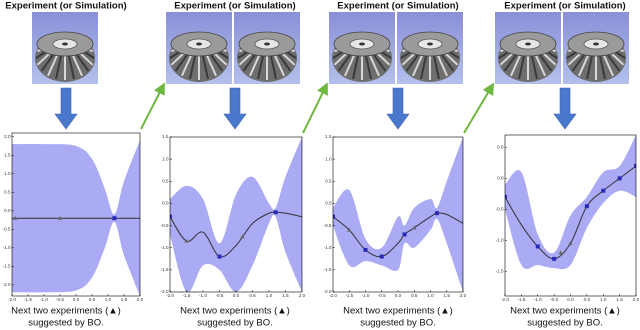 Image resolution: width=640 pixels, height=330 pixels. What do you see at coordinates (7, 136) in the screenshot?
I see `y-tick-label: 2.0` at bounding box center [7, 136].